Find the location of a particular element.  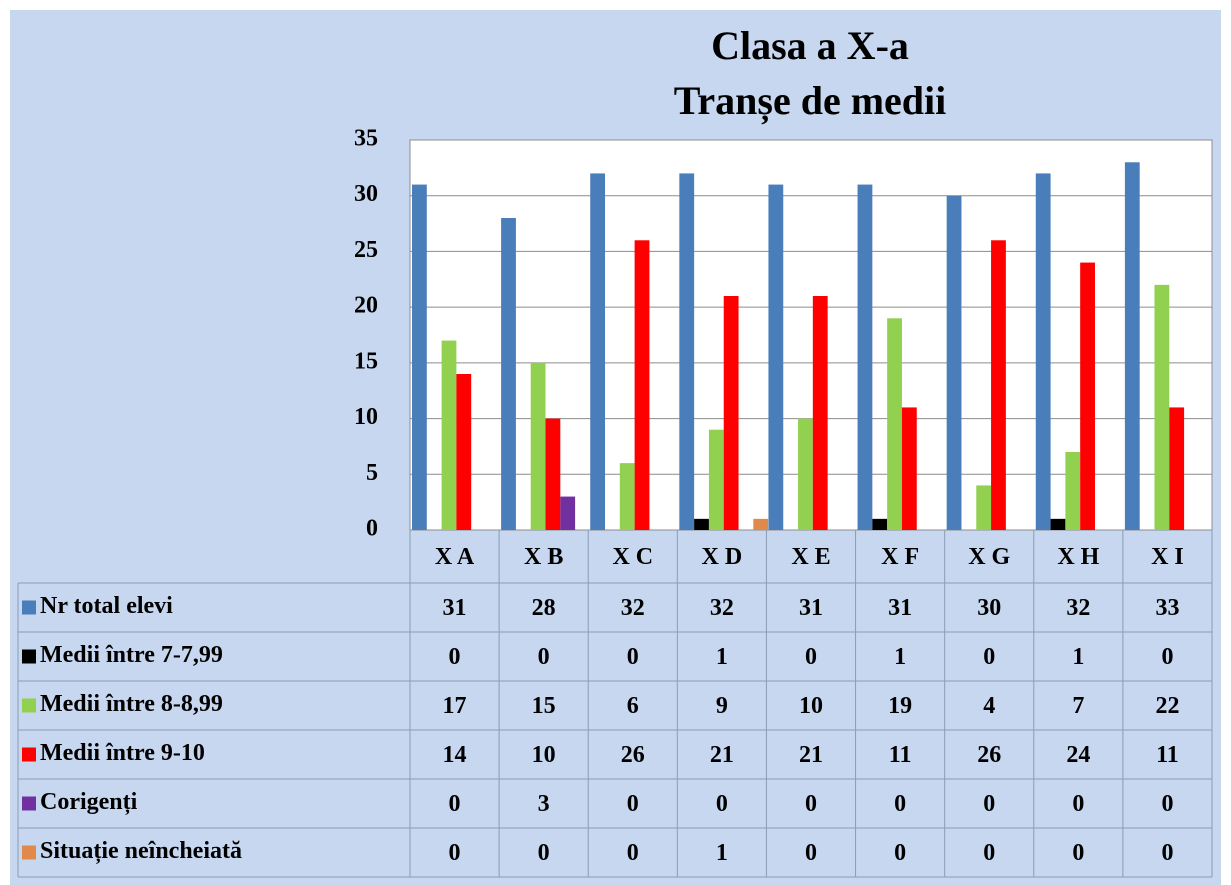

x-tick-label: X E is located at coordinates (810, 557).